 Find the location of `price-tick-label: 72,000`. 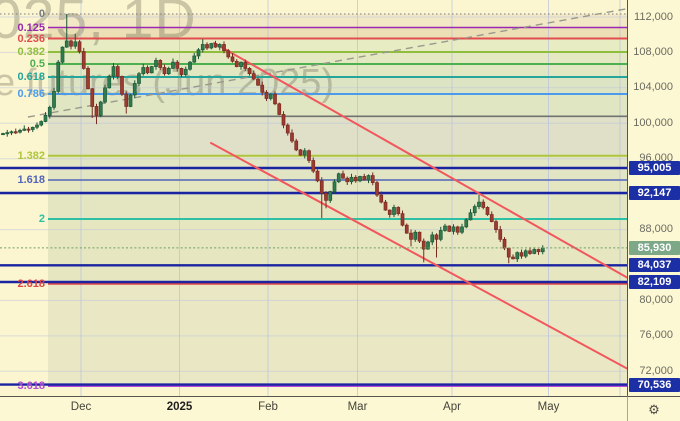

price-tick-label: 72,000 is located at coordinates (656, 370).